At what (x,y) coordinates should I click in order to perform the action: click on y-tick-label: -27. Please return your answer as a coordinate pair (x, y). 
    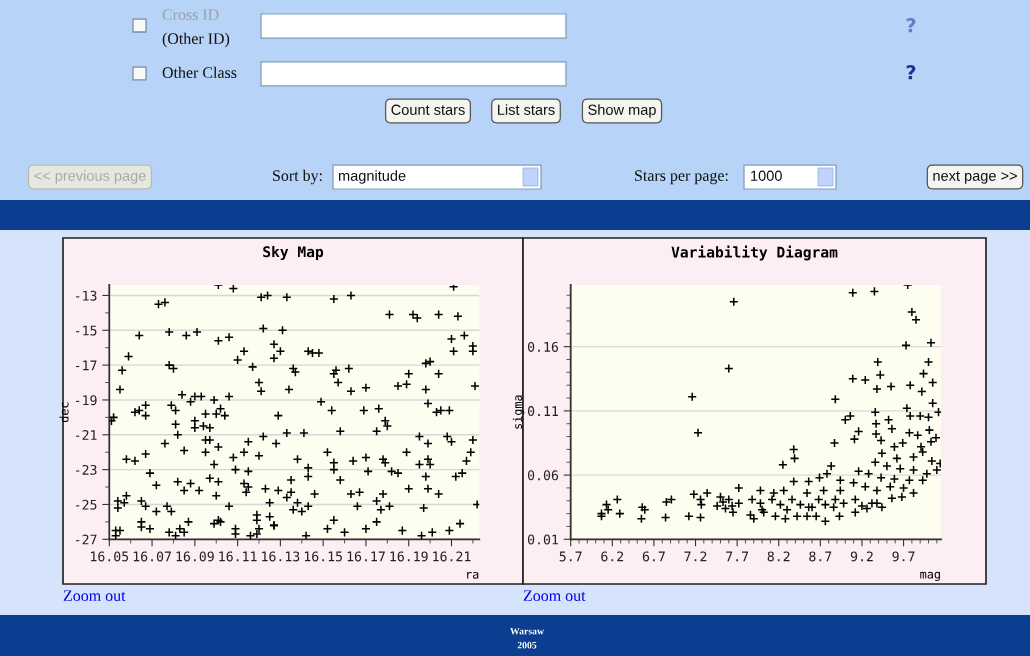
    Looking at the image, I should click on (86, 539).